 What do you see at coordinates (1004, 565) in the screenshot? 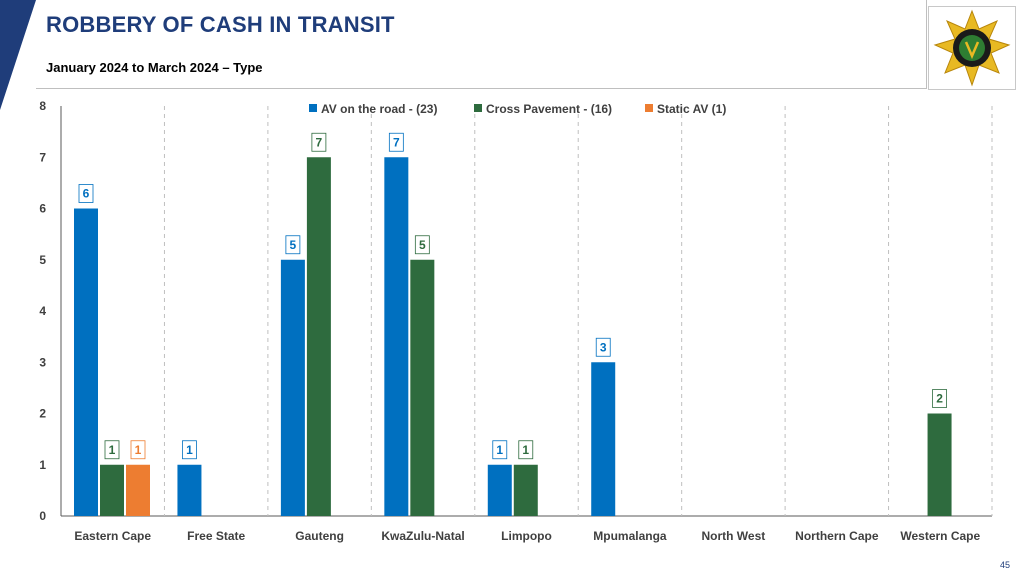
I see `page-number: 45` at bounding box center [1004, 565].